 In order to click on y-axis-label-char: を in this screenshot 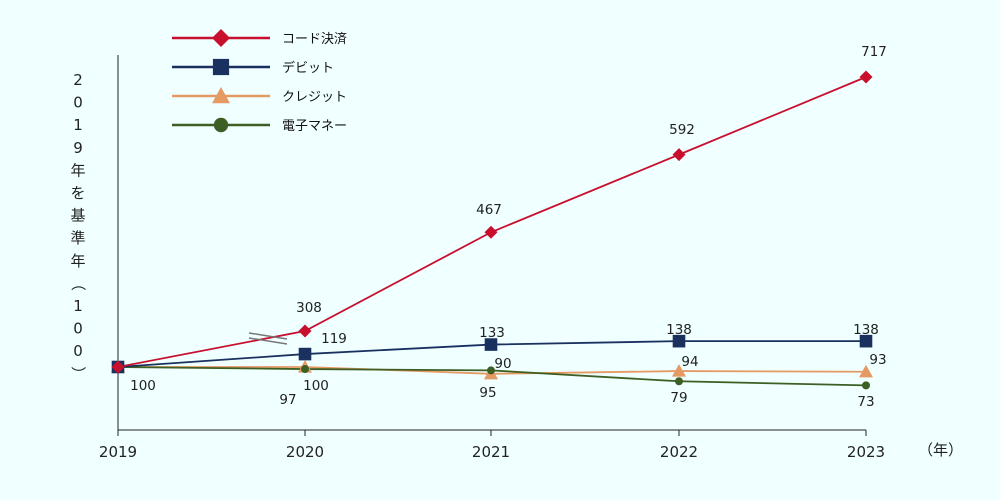, I will do `click(77, 193)`.